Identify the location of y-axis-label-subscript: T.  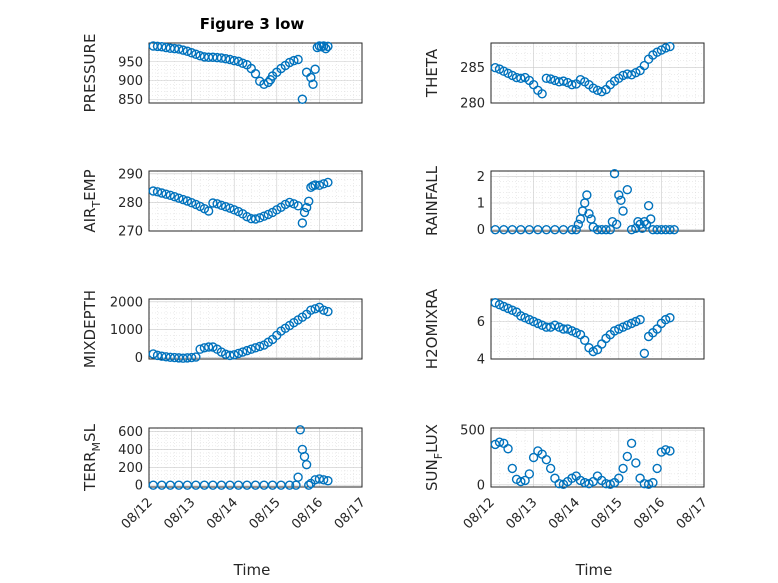
(96, 205).